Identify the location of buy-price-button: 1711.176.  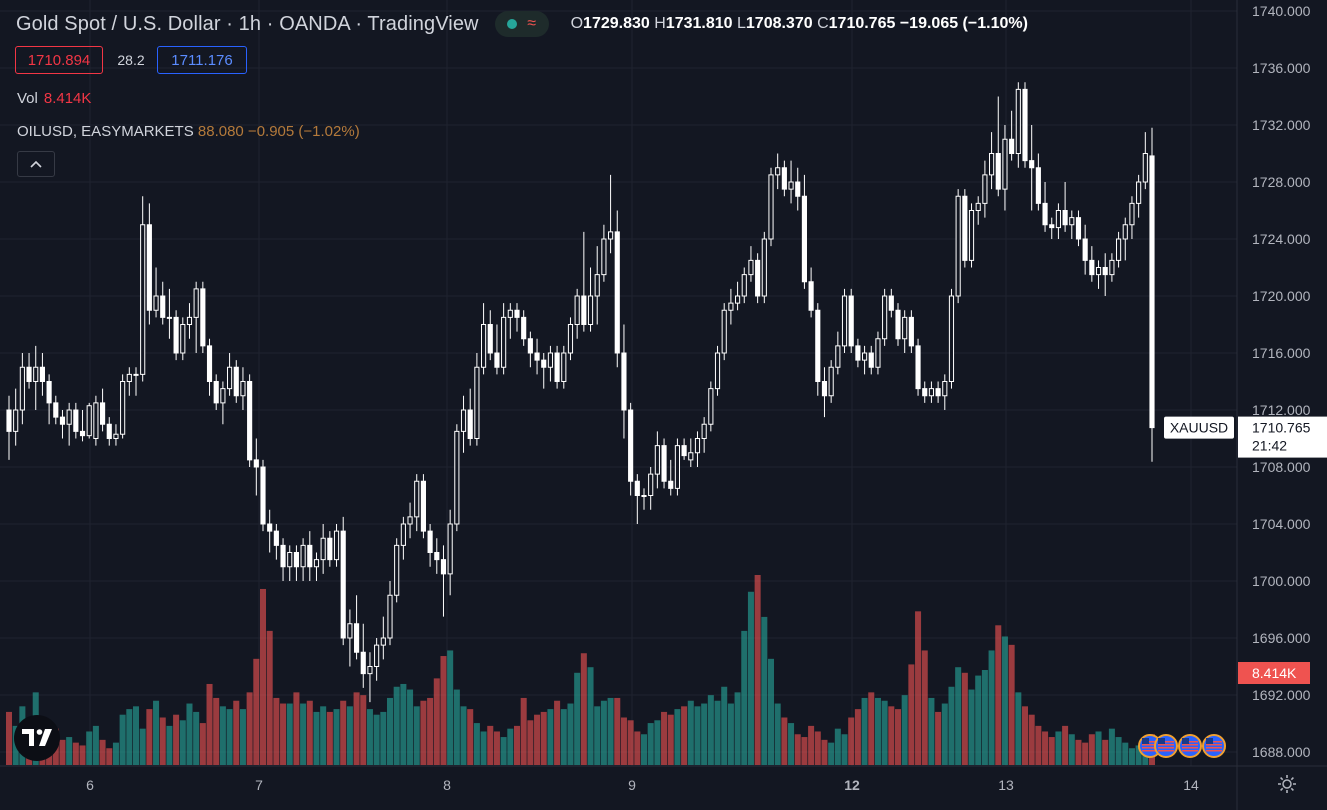
(202, 60).